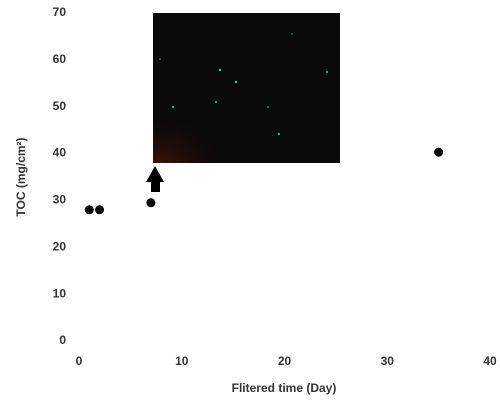 The image size is (500, 402). What do you see at coordinates (155, 179) in the screenshot?
I see `arrow` at bounding box center [155, 179].